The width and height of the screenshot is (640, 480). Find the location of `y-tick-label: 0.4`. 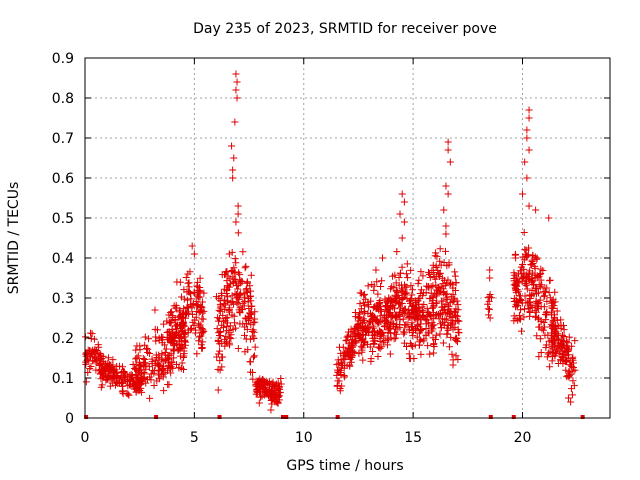

y-tick-label: 0.4 is located at coordinates (63, 259).